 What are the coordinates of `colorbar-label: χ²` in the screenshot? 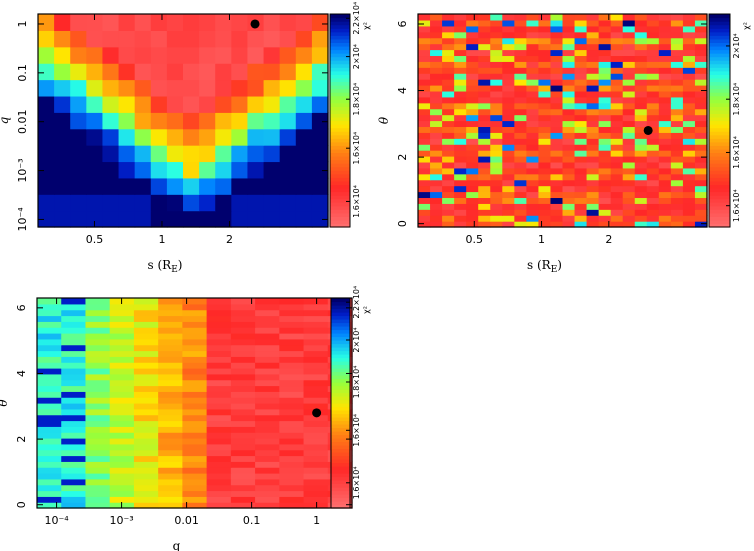 It's located at (746, 26).